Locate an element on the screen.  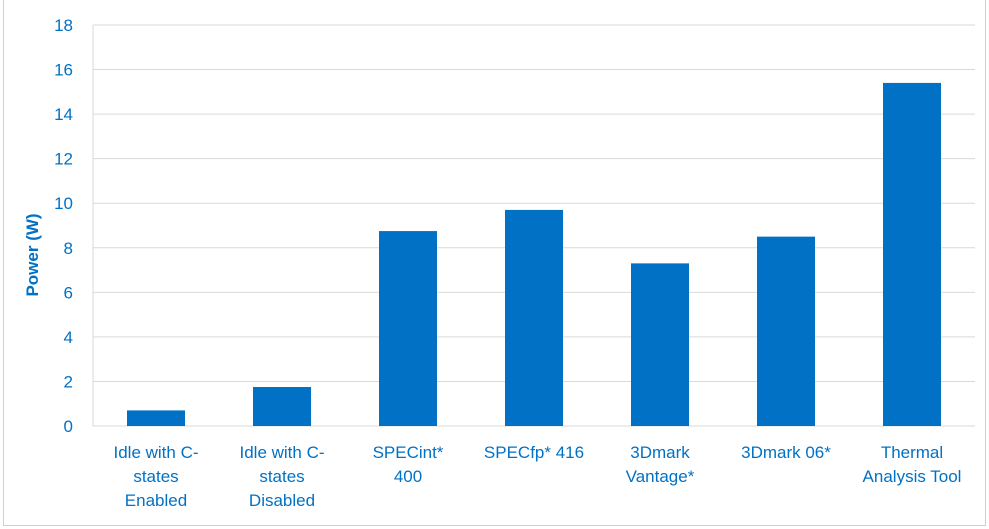
x-category-label-line: 3Dmark is located at coordinates (660, 452).